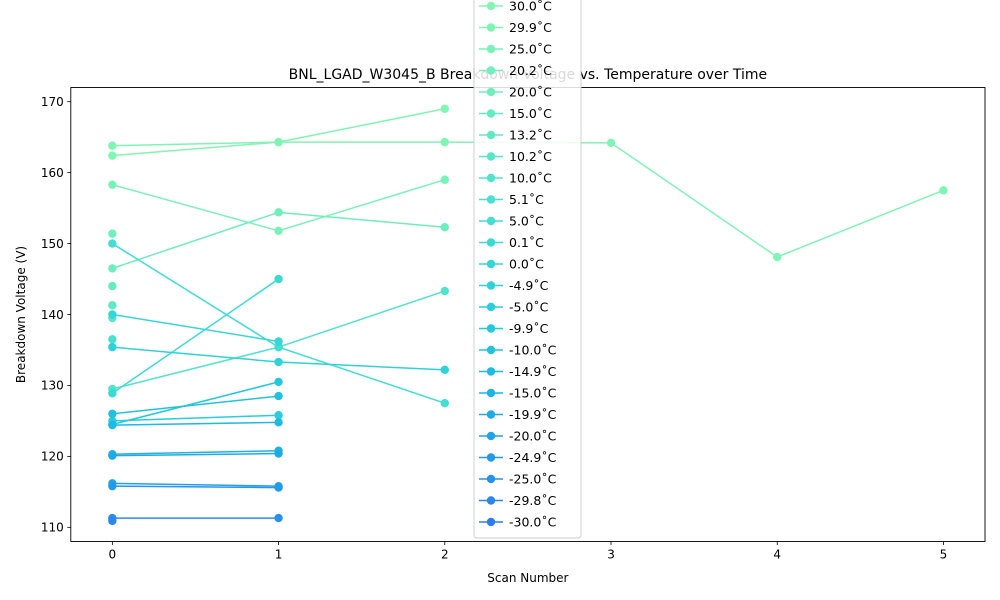 The width and height of the screenshot is (1000, 600). What do you see at coordinates (530, 178) in the screenshot?
I see `legend-label: 10.0˚C` at bounding box center [530, 178].